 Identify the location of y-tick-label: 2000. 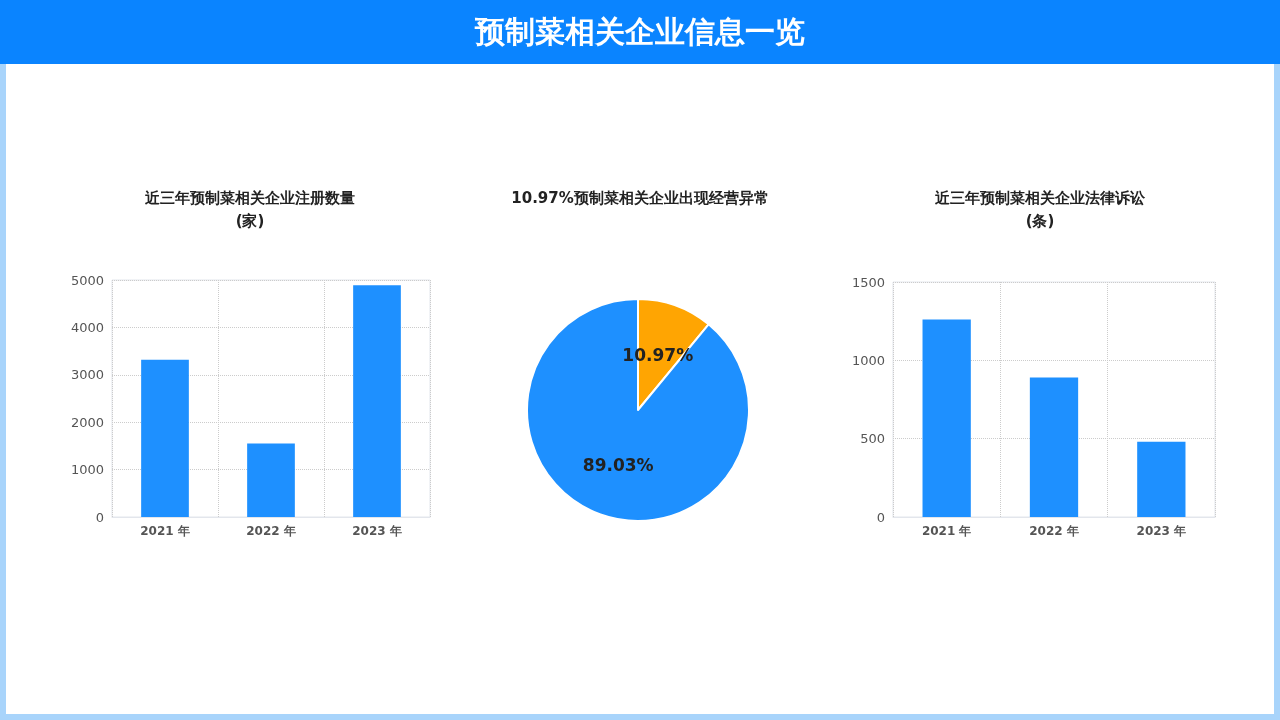
(87, 422).